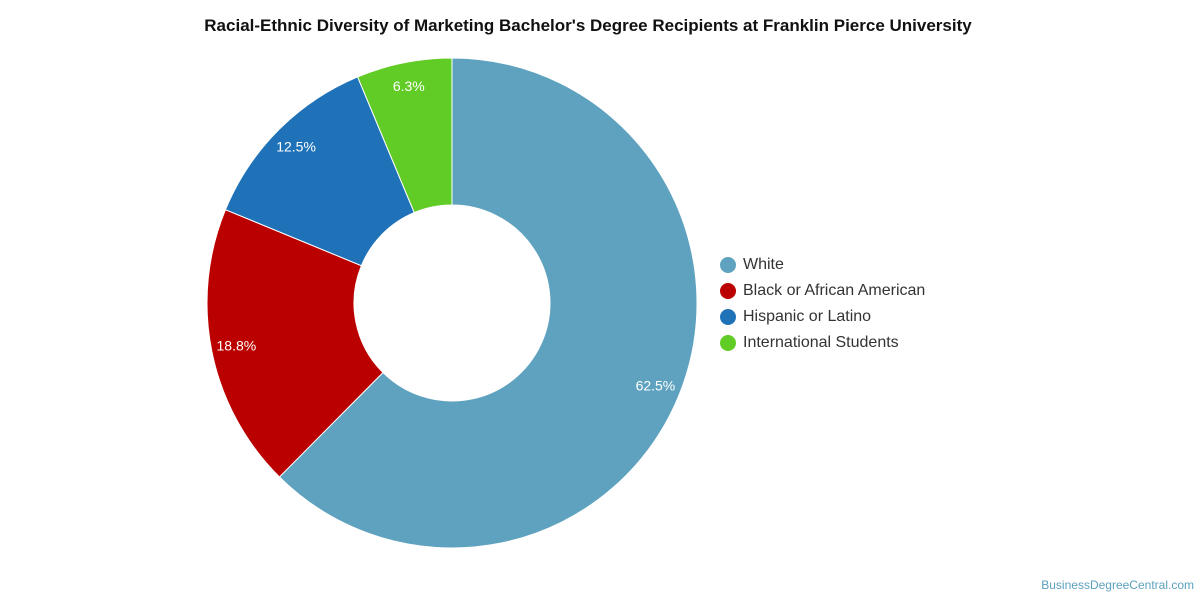  What do you see at coordinates (807, 316) in the screenshot?
I see `legend-label: Hispanic or Latino` at bounding box center [807, 316].